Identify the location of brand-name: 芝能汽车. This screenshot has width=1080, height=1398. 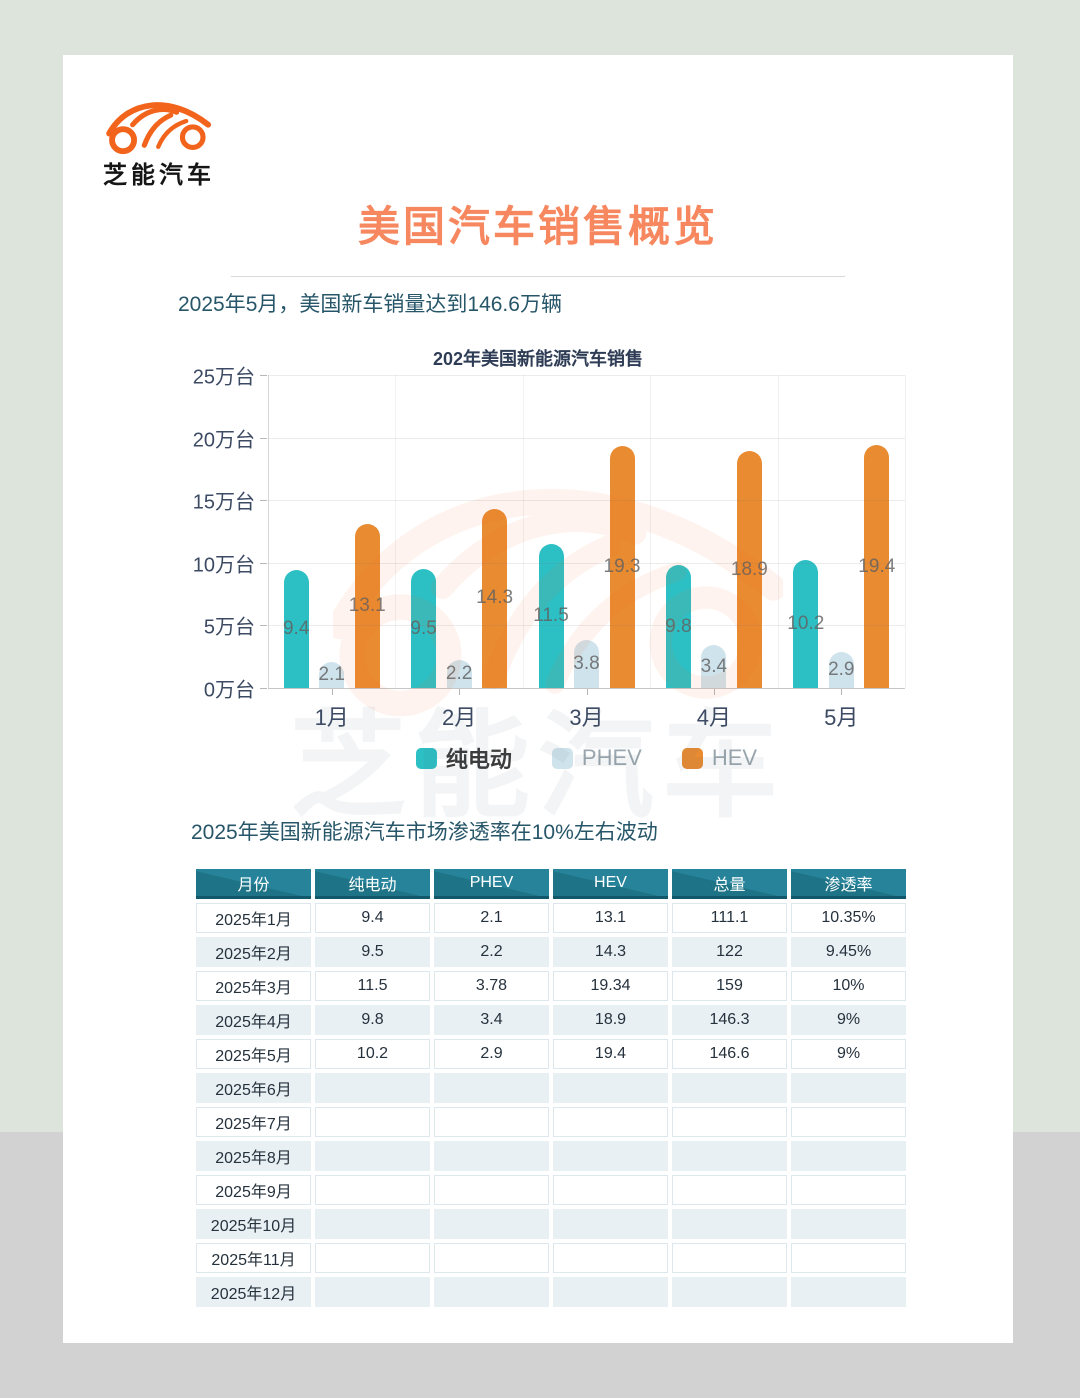
(159, 175).